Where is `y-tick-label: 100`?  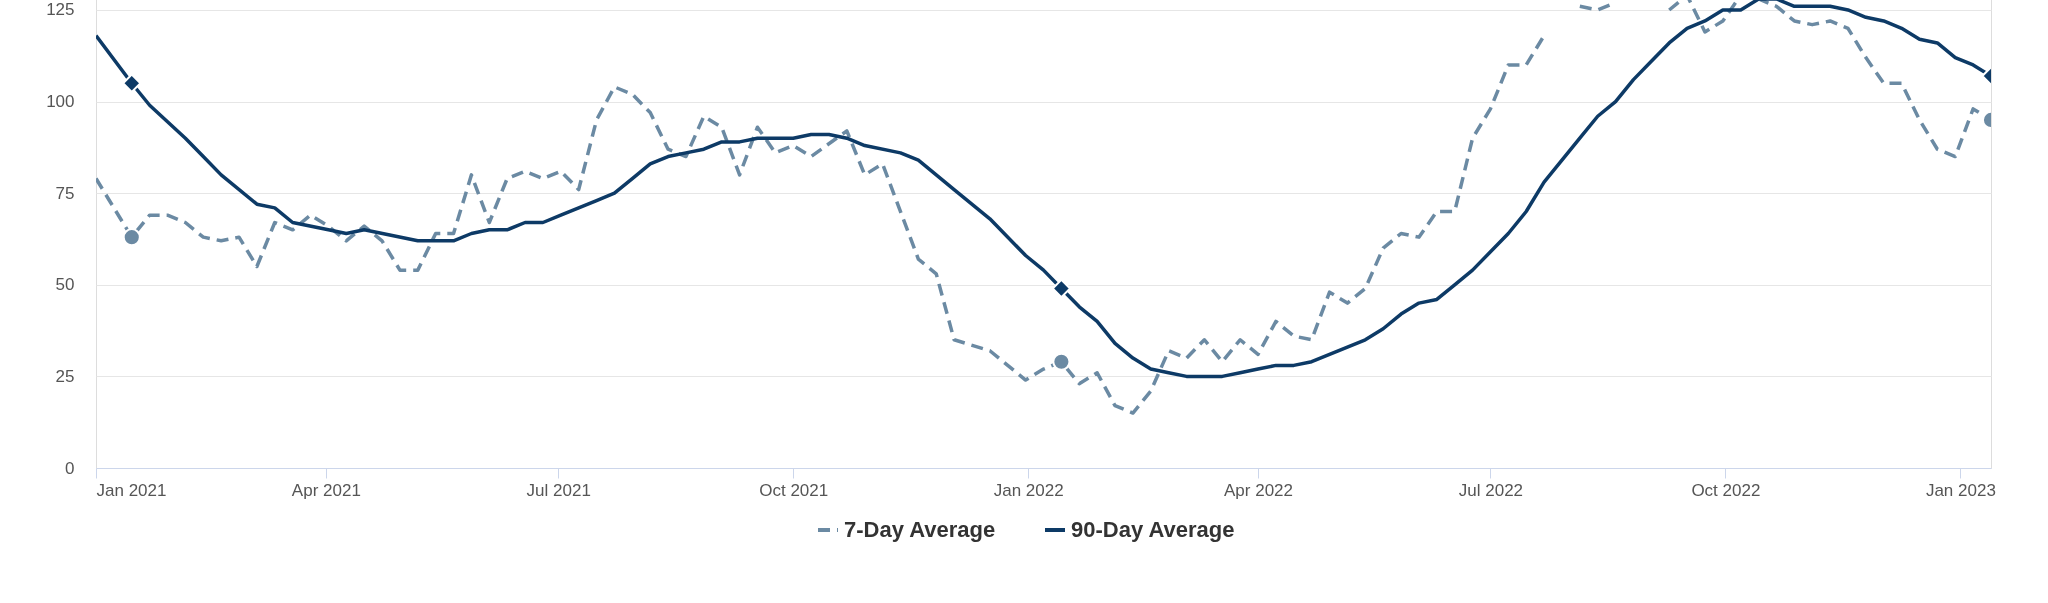 y-tick-label: 100 is located at coordinates (60, 102).